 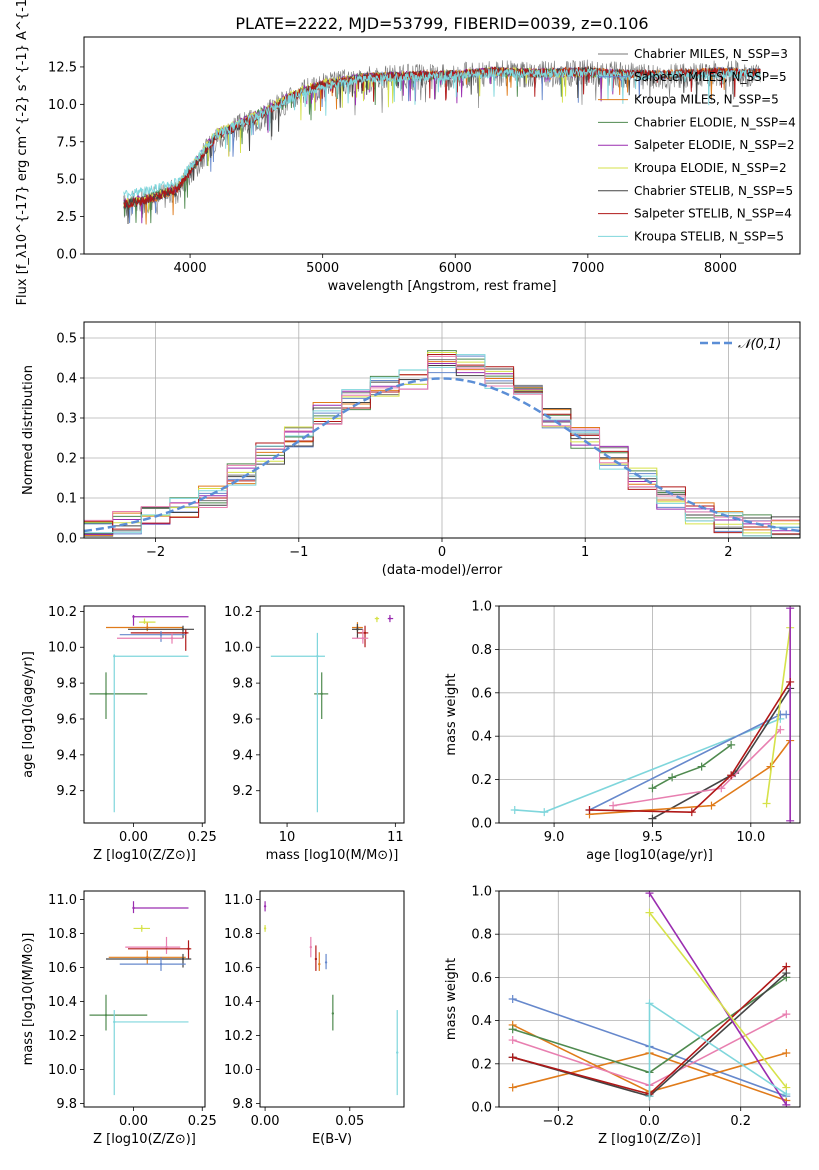 I want to click on age_vs_Z-ytick-label: 10.0, so click(x=62, y=648).